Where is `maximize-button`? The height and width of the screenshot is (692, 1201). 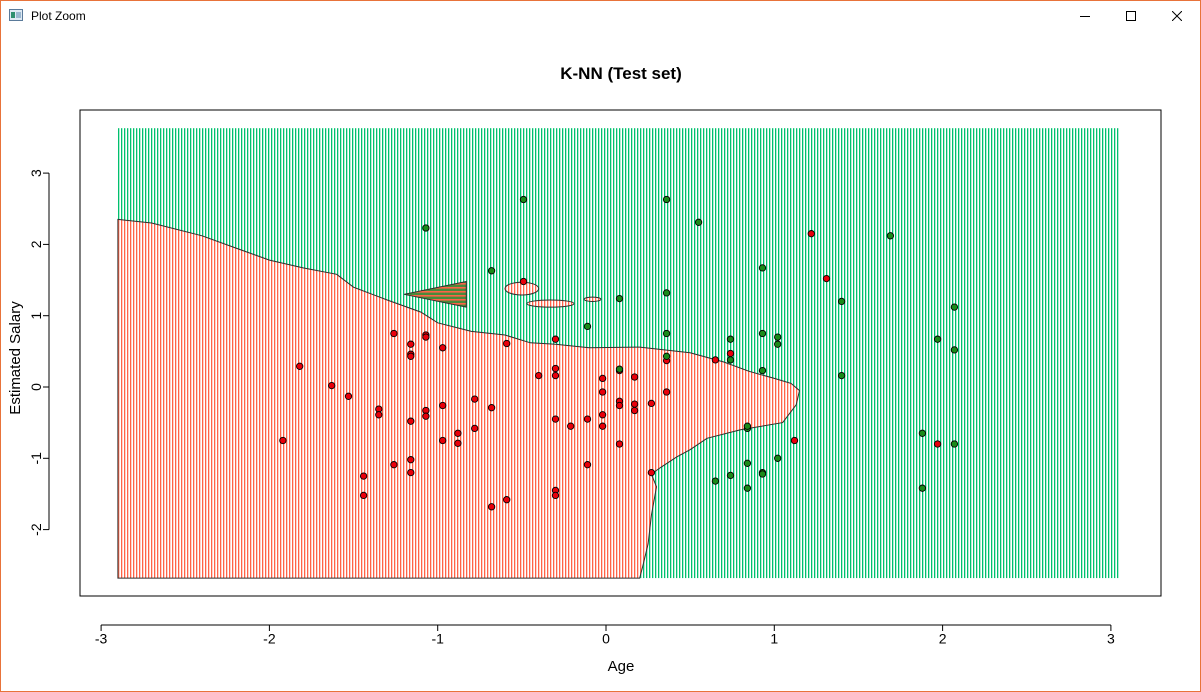 maximize-button is located at coordinates (1131, 16).